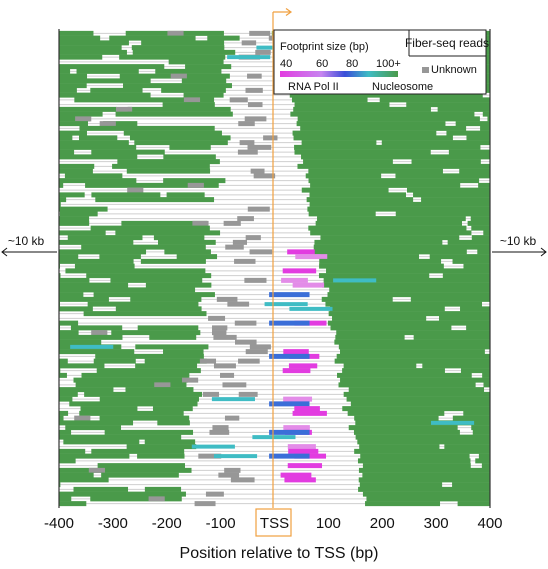 Image resolution: width=548 pixels, height=569 pixels. Describe the element at coordinates (167, 523) in the screenshot. I see `x-tick-label: -200` at that location.